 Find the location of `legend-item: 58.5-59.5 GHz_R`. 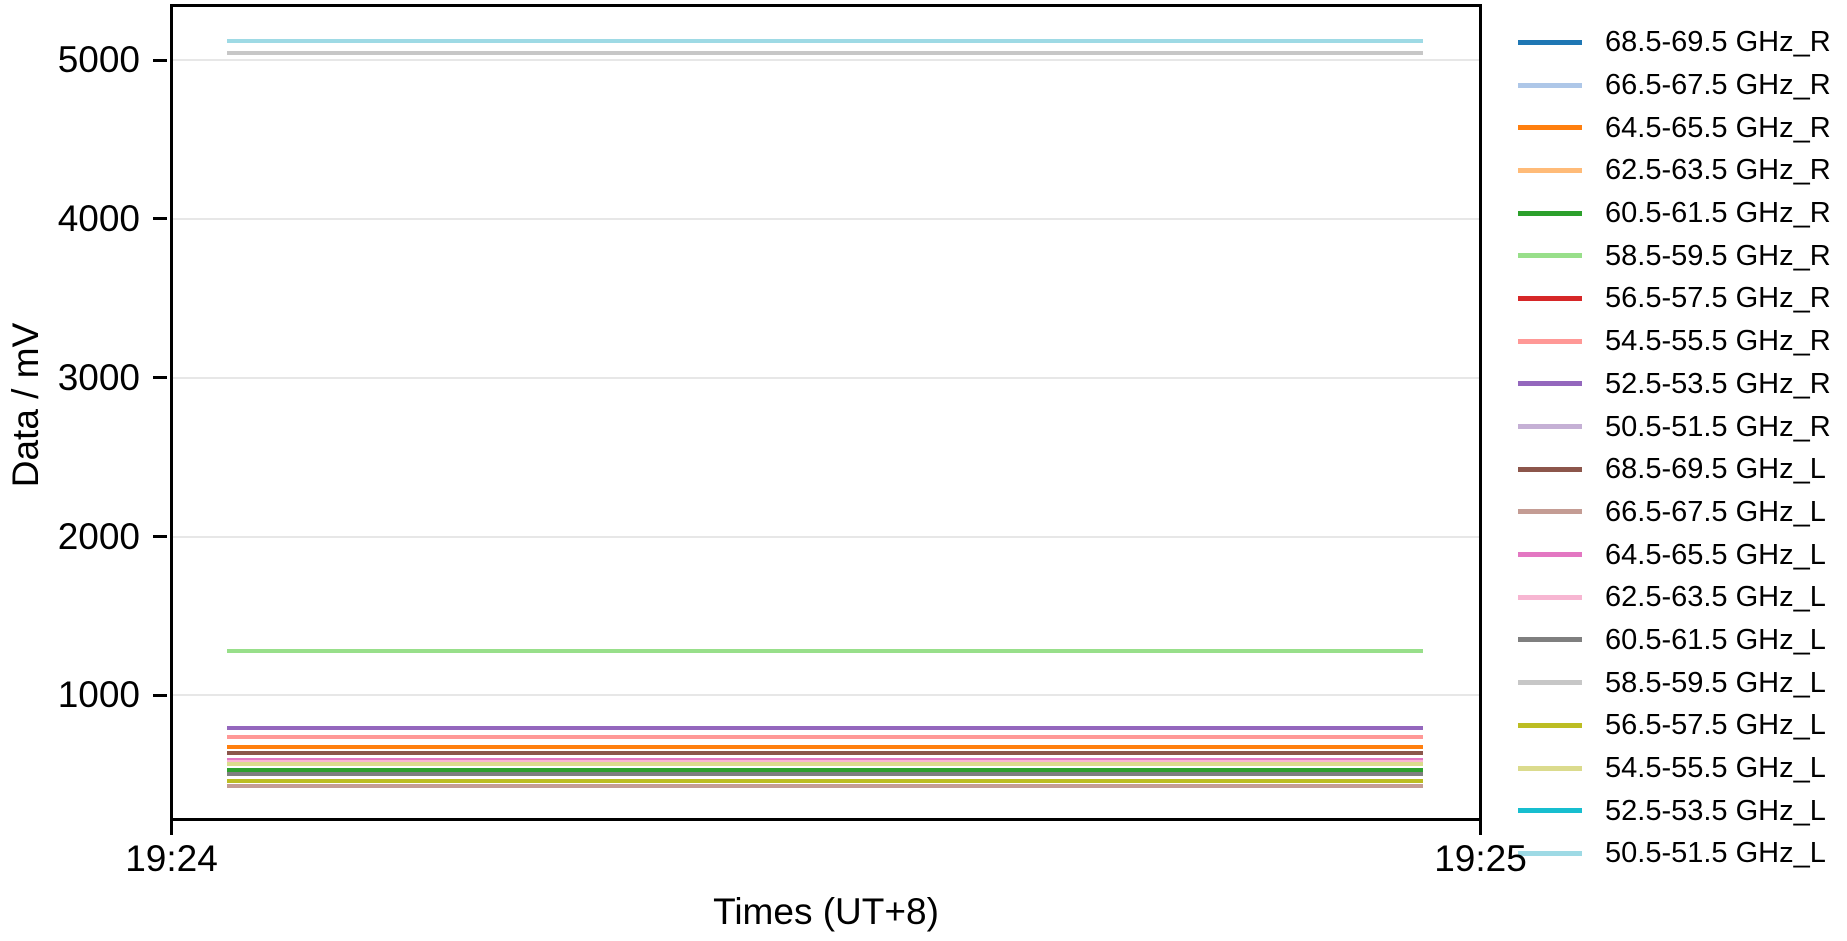

legend-item: 58.5-59.5 GHz_R is located at coordinates (1674, 255).